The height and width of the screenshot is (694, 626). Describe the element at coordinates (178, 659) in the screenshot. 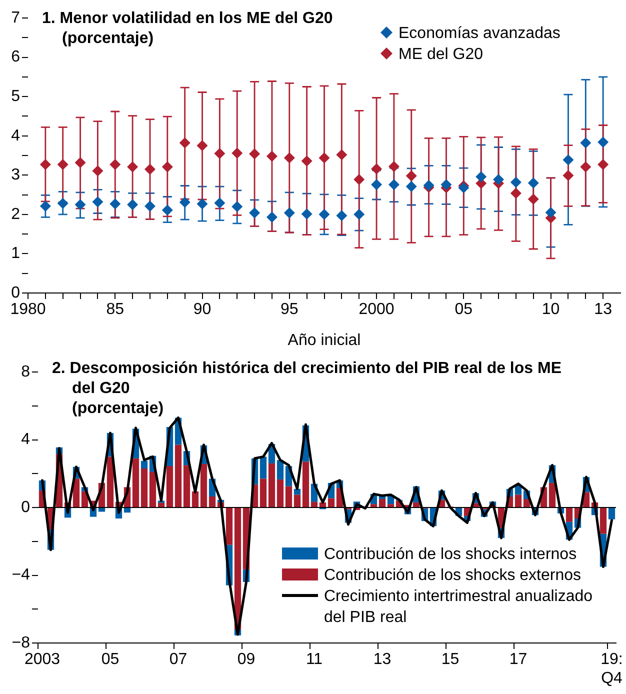

I see `x-tick-label: 07` at that location.